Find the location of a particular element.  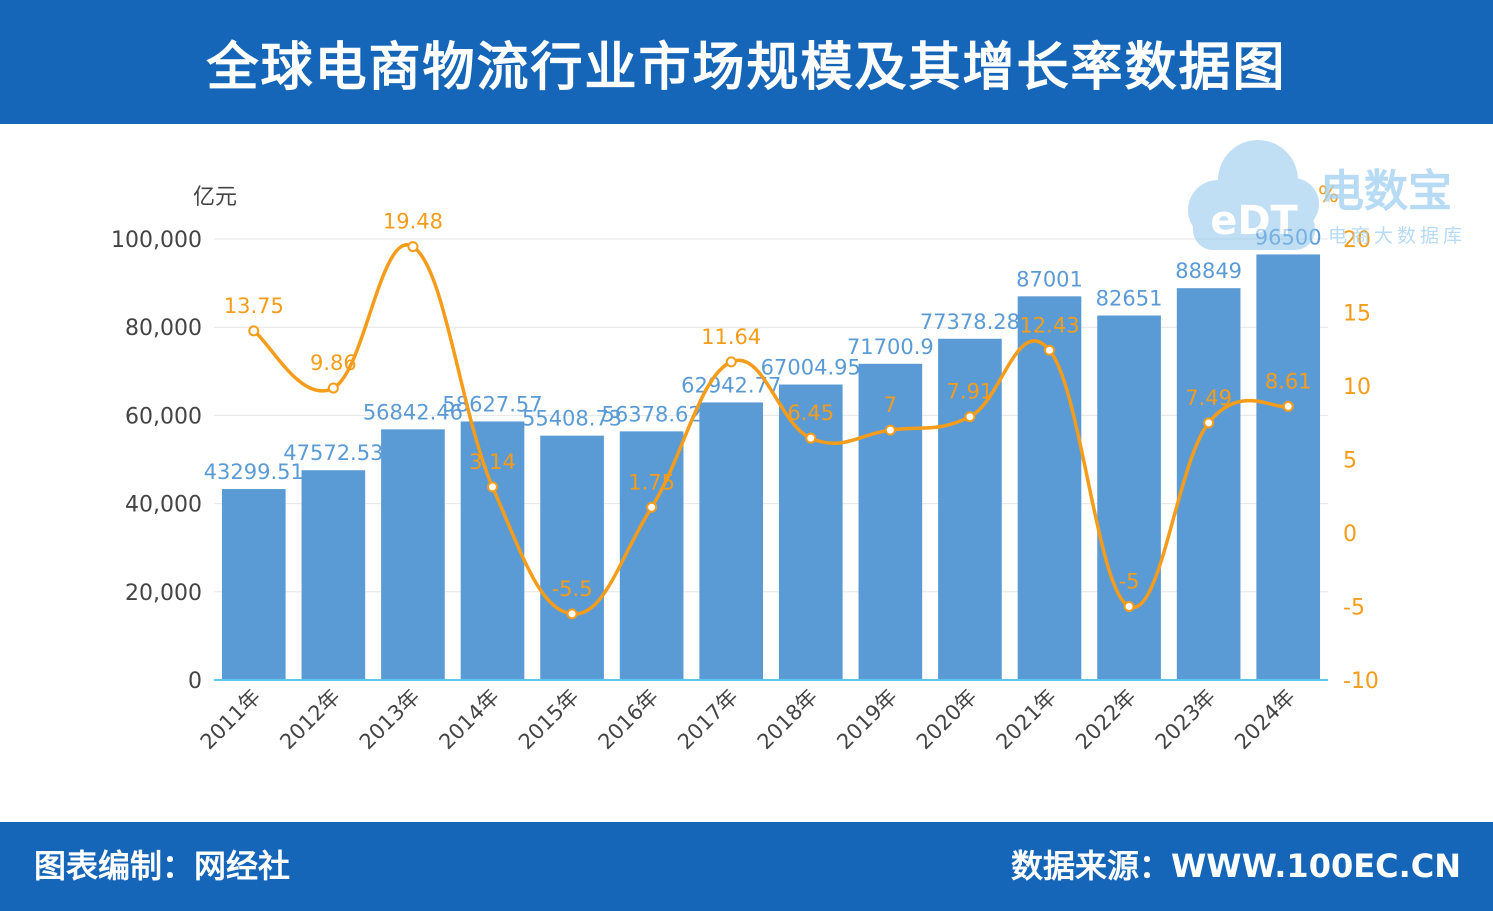

y-right-unit: % is located at coordinates (1328, 195).